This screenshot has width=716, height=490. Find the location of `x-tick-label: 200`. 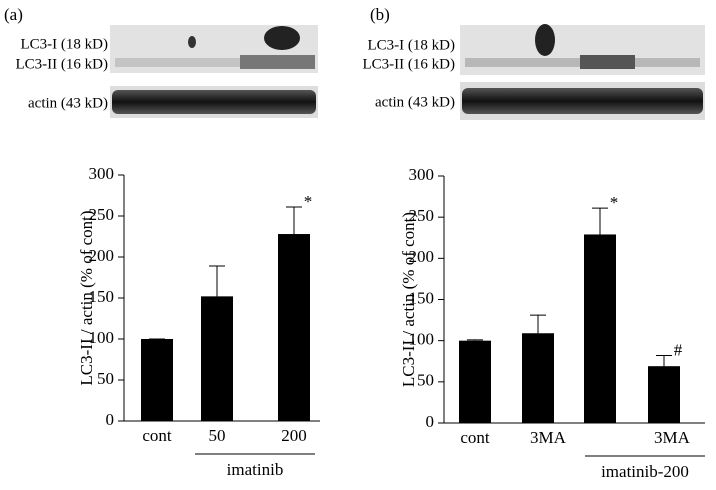

x-tick-label: 200 is located at coordinates (294, 435).